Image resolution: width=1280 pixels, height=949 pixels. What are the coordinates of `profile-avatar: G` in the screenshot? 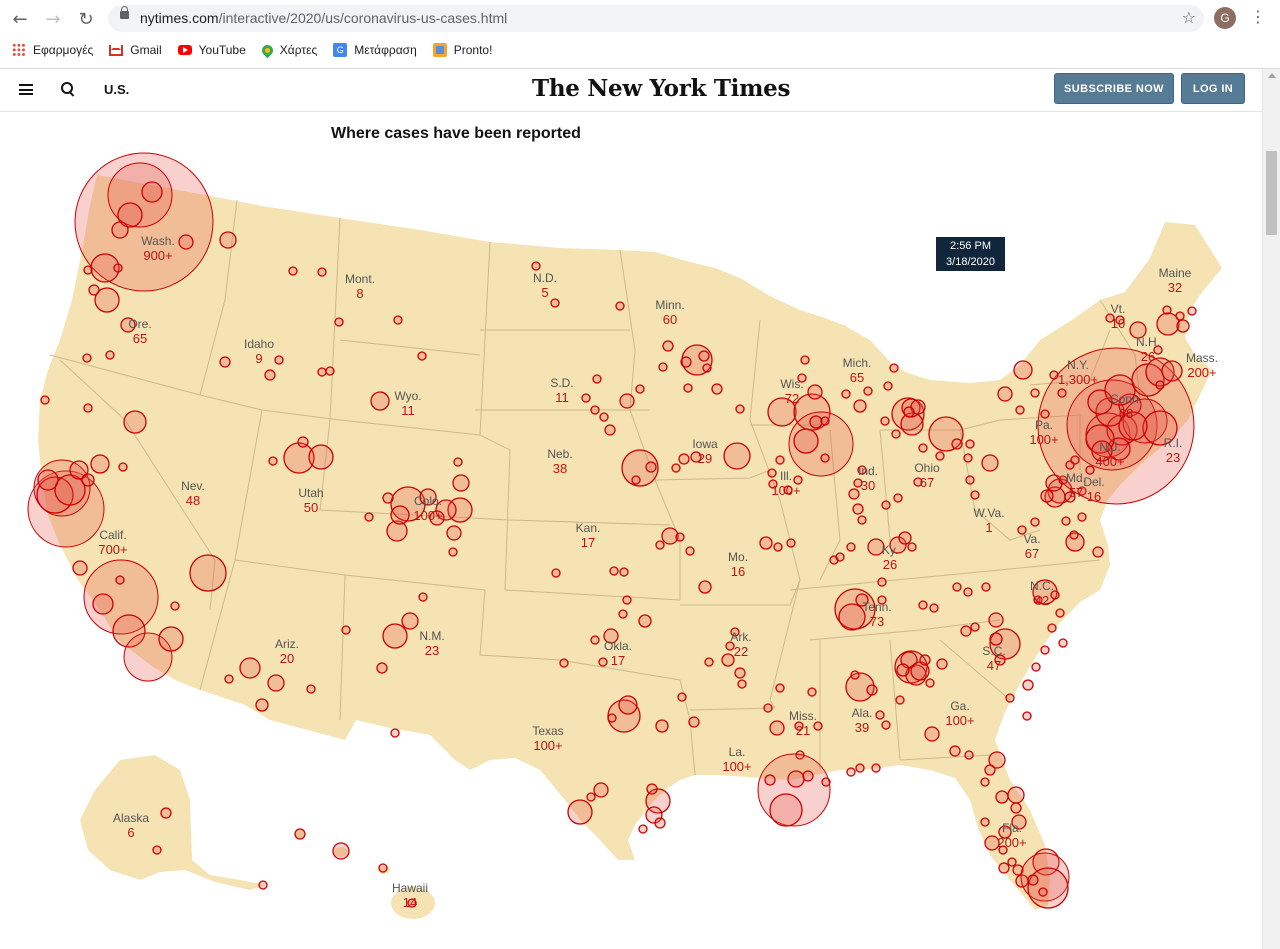 It's located at (1225, 18).